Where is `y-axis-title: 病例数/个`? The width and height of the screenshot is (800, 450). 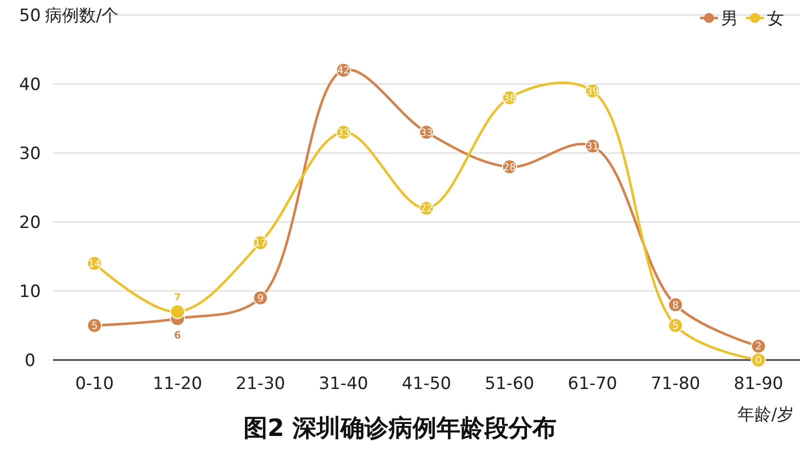 y-axis-title: 病例数/个 is located at coordinates (82, 16).